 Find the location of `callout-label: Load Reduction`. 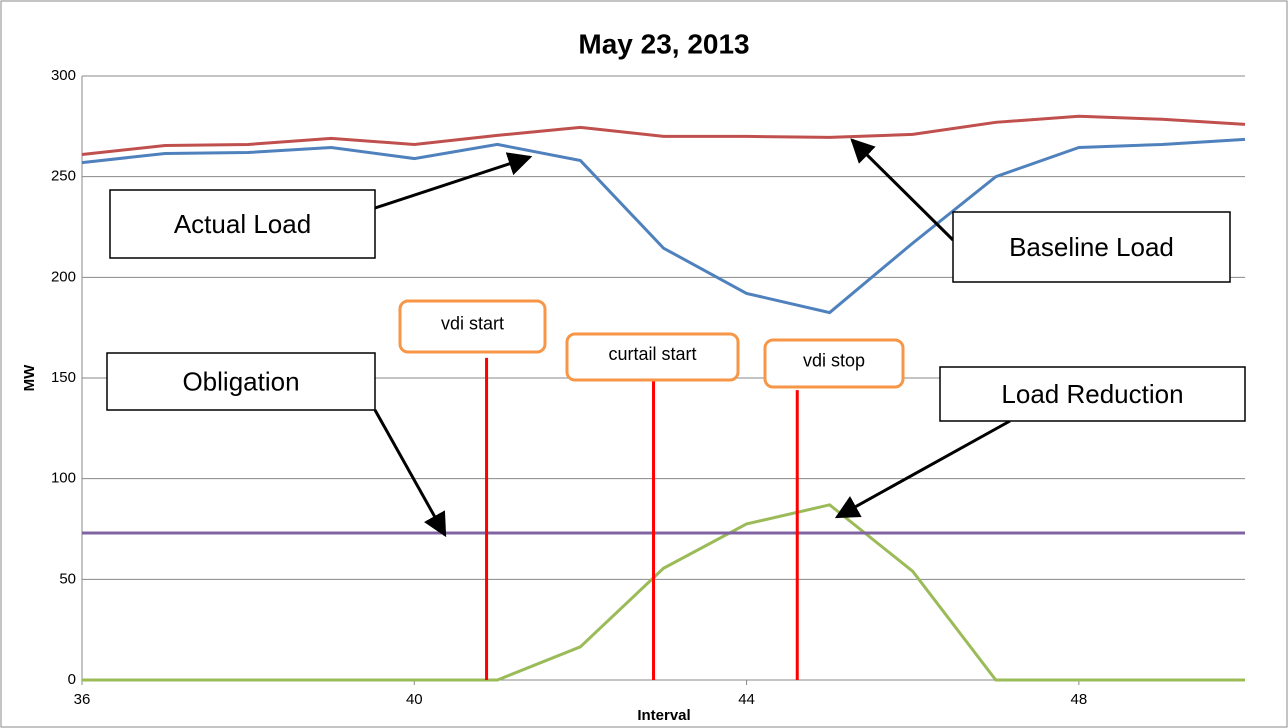

callout-label: Load Reduction is located at coordinates (1092, 394).